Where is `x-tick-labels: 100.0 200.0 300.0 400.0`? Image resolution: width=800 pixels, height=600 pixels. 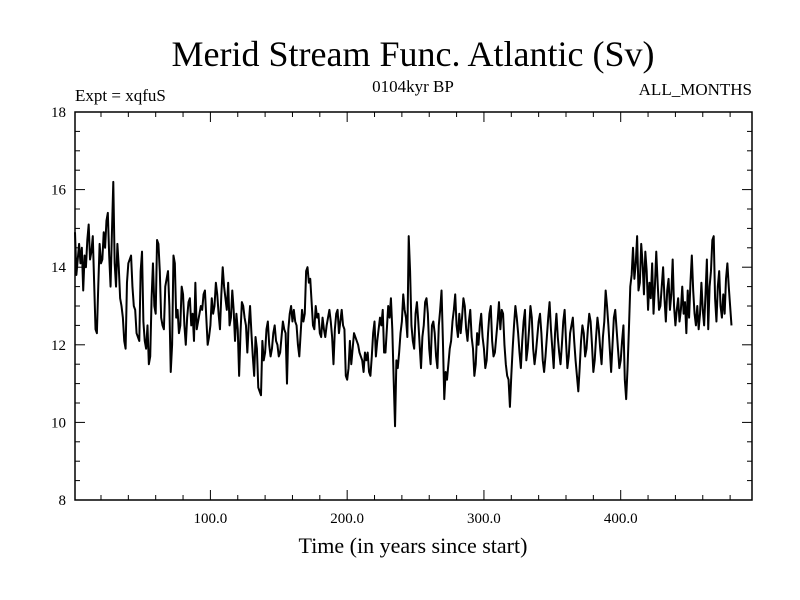 x-tick-labels: 100.0 200.0 300.0 400.0 is located at coordinates (416, 519).